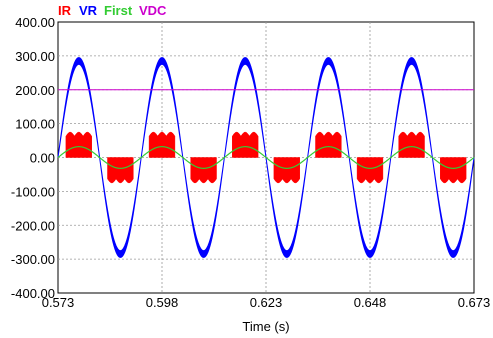 Image resolution: width=493 pixels, height=338 pixels. What do you see at coordinates (265, 326) in the screenshot?
I see `x-axis-title: Time (s)` at bounding box center [265, 326].